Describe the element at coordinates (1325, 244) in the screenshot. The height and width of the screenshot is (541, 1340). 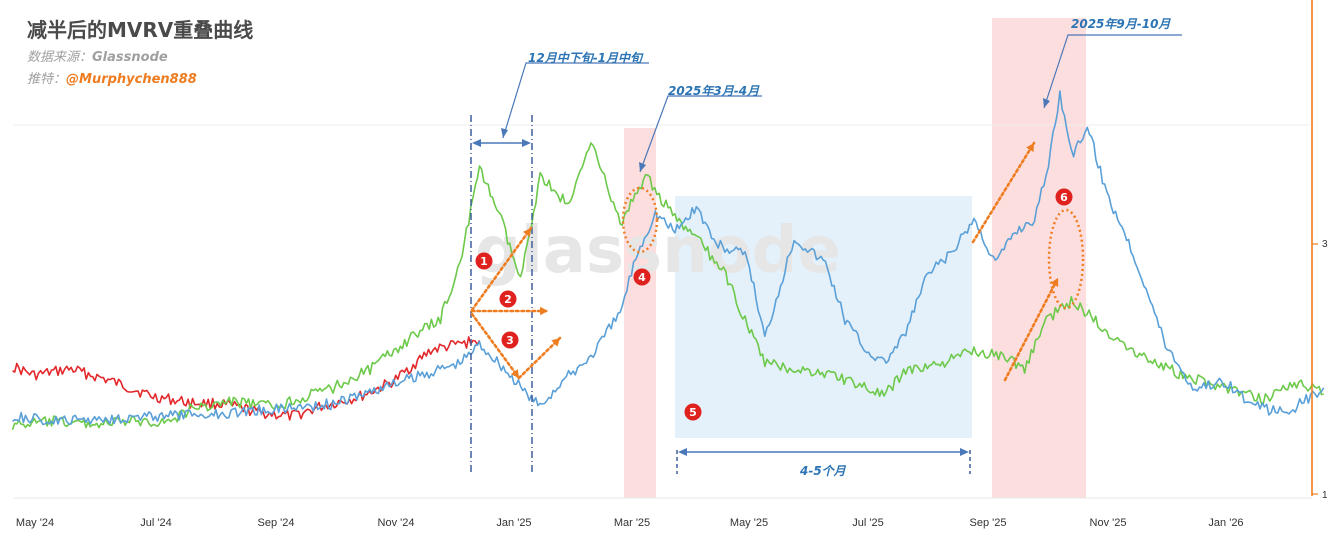
I see `y-tick-label: 3` at that location.